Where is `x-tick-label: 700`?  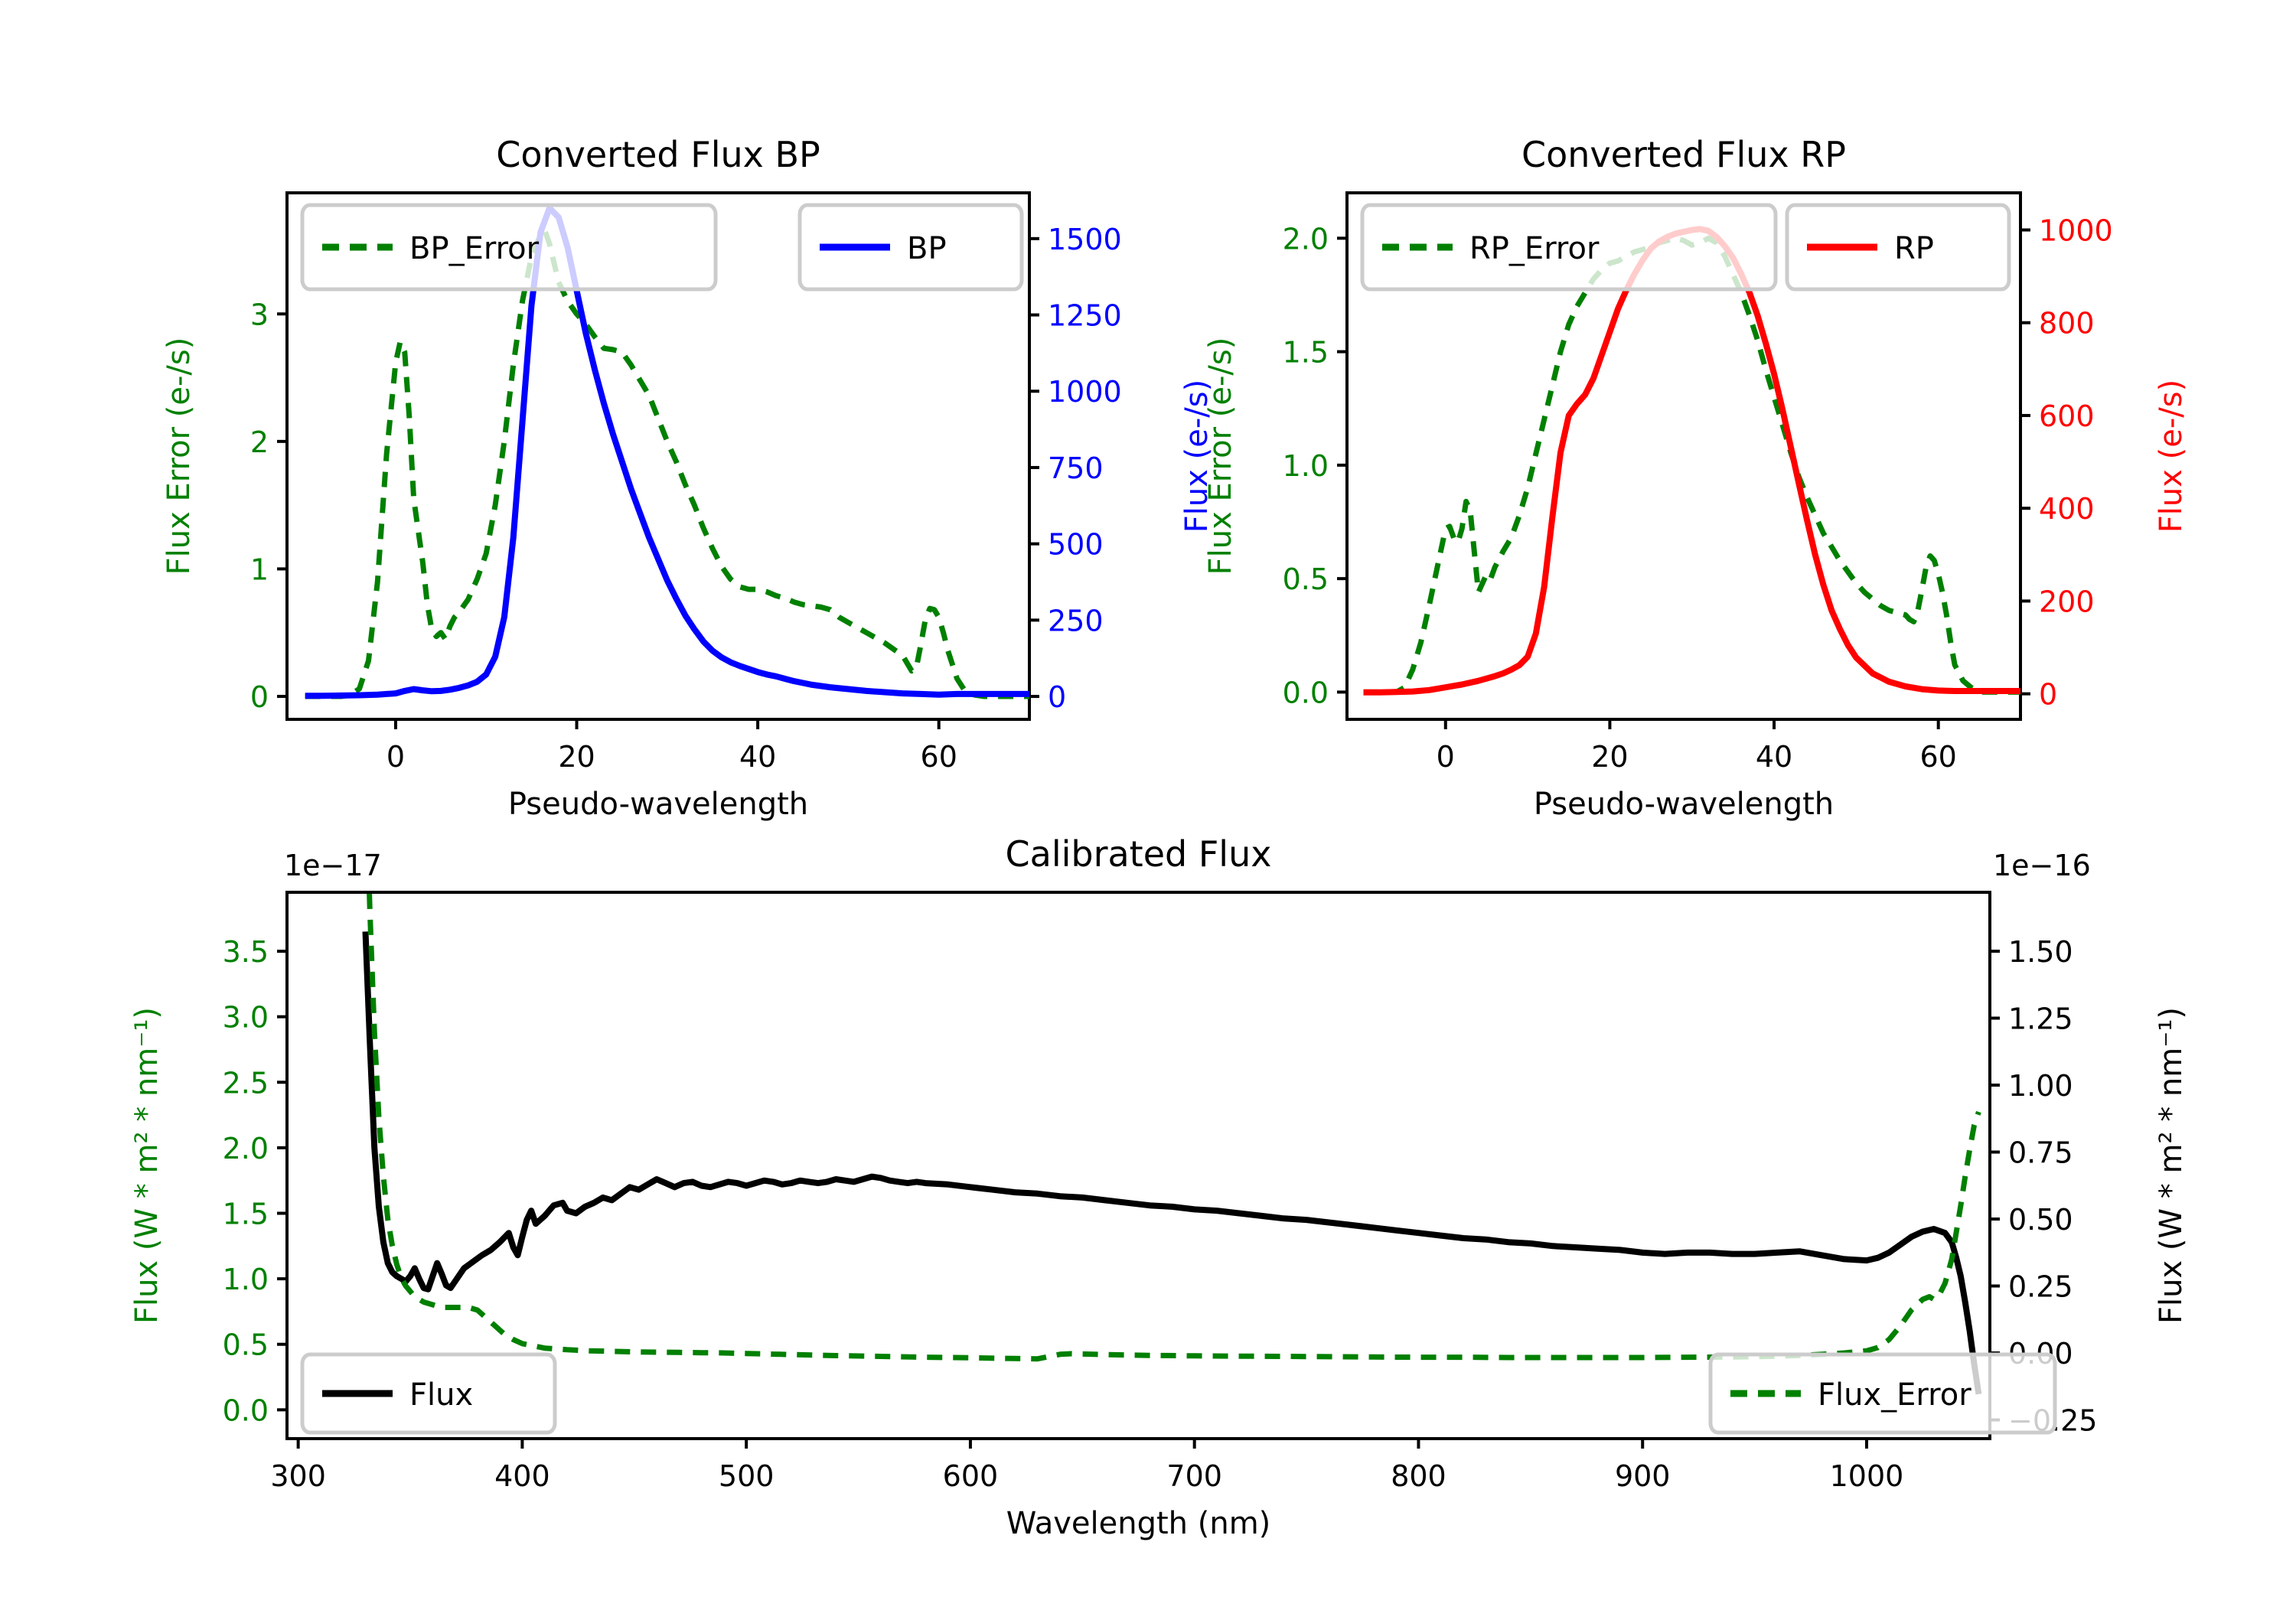 x-tick-label: 700 is located at coordinates (1194, 1476).